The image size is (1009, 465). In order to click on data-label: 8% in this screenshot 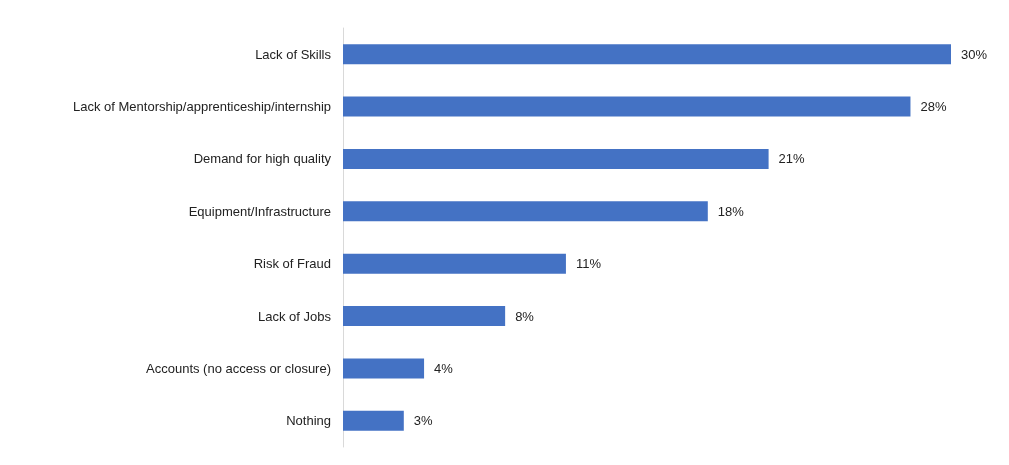, I will do `click(525, 316)`.